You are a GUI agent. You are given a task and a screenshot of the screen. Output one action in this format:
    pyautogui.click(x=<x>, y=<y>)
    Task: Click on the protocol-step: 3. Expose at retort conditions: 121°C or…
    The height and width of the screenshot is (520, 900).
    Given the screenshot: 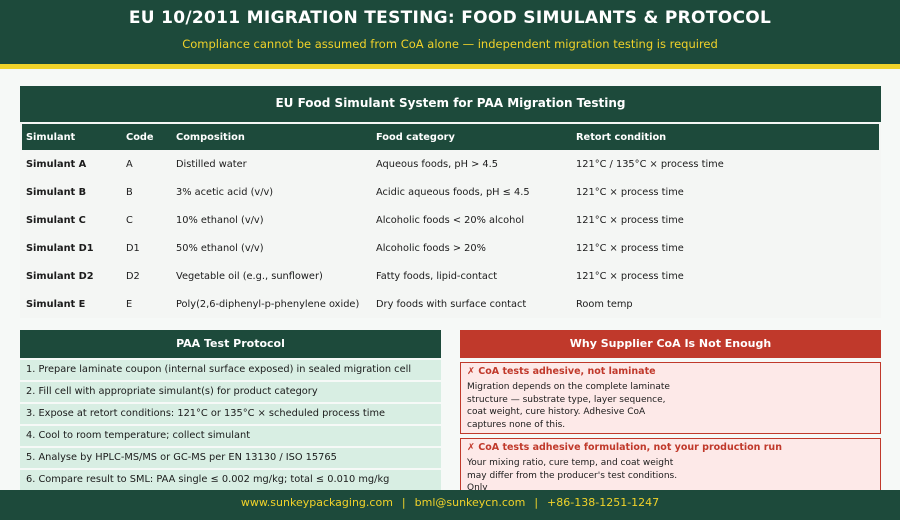 What is the action you would take?
    pyautogui.click(x=230, y=414)
    